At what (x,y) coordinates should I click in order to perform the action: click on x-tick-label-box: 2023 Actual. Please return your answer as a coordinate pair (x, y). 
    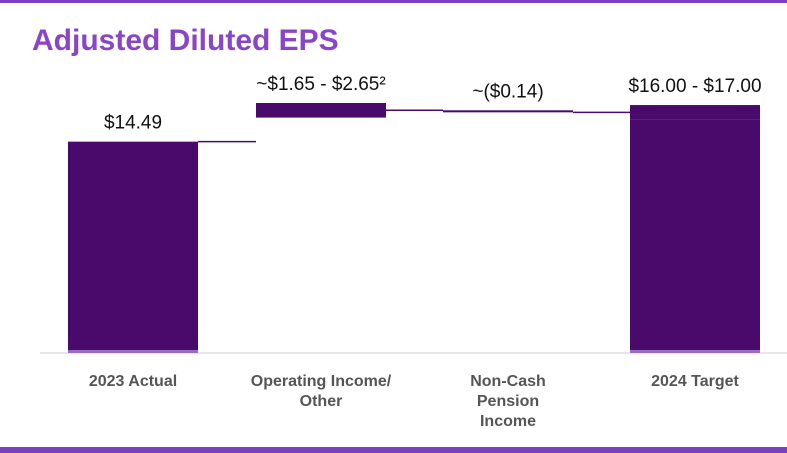
    Looking at the image, I should click on (133, 381).